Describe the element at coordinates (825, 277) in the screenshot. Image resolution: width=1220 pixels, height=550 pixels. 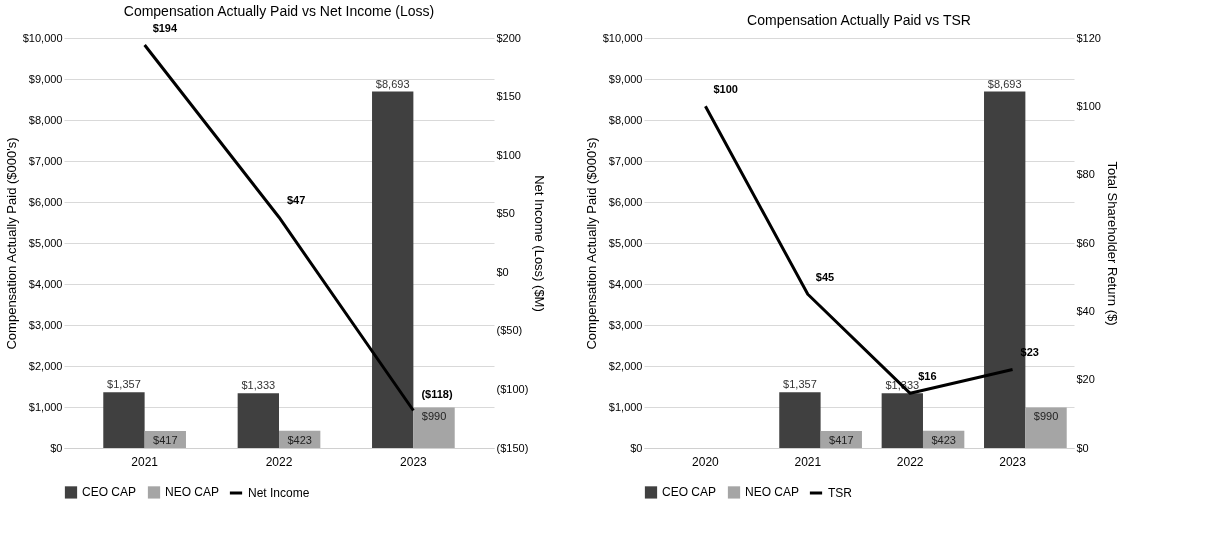
I see `data-label: $45` at that location.